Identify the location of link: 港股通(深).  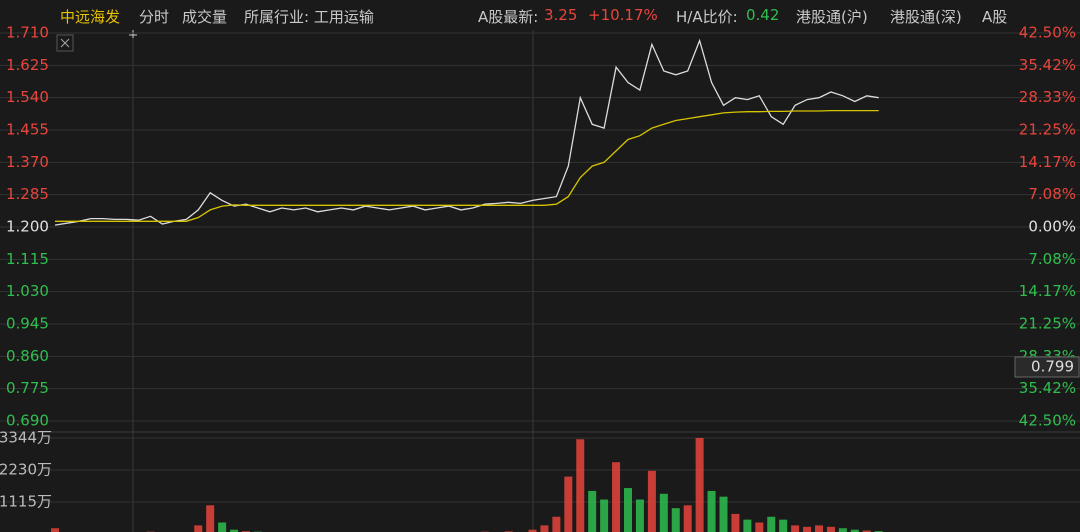
(926, 17).